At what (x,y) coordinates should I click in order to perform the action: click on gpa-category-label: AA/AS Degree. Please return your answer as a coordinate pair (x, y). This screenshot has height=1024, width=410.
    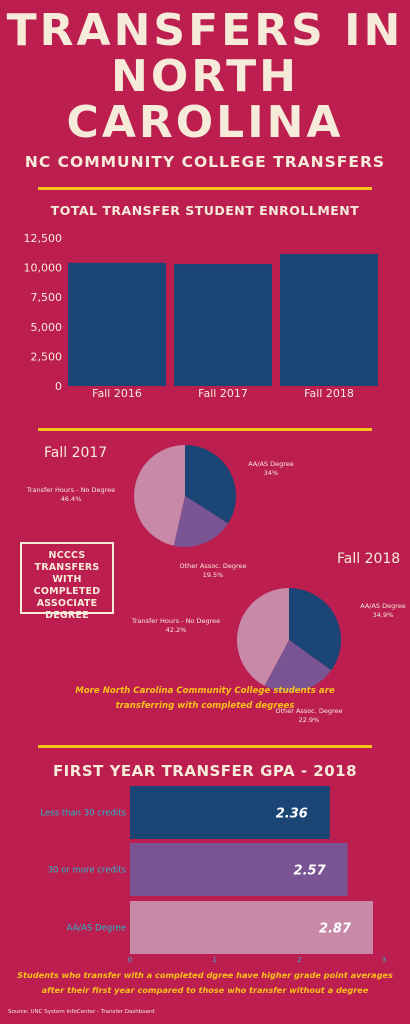
    Looking at the image, I should click on (96, 929).